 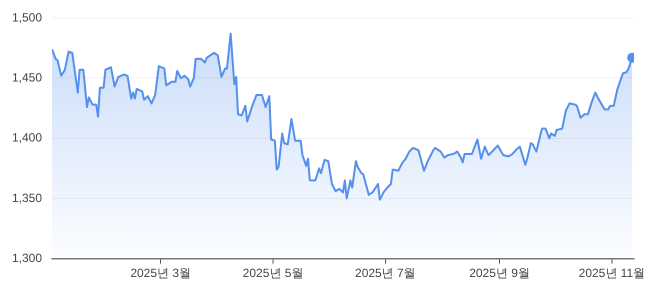 I want to click on x-tick-label: 2025년 7월, so click(x=385, y=273).